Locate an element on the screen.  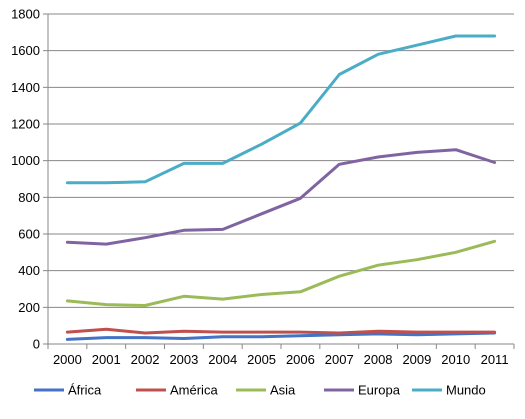
legend-label: Asia is located at coordinates (283, 390).